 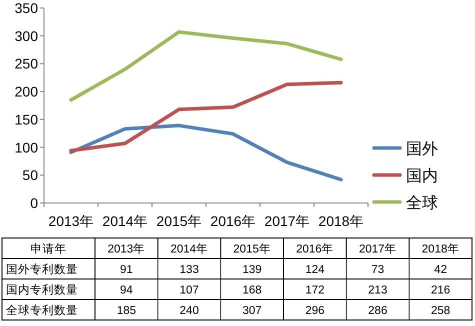 What do you see at coordinates (440, 290) in the screenshot?
I see `data-label: 216` at bounding box center [440, 290].